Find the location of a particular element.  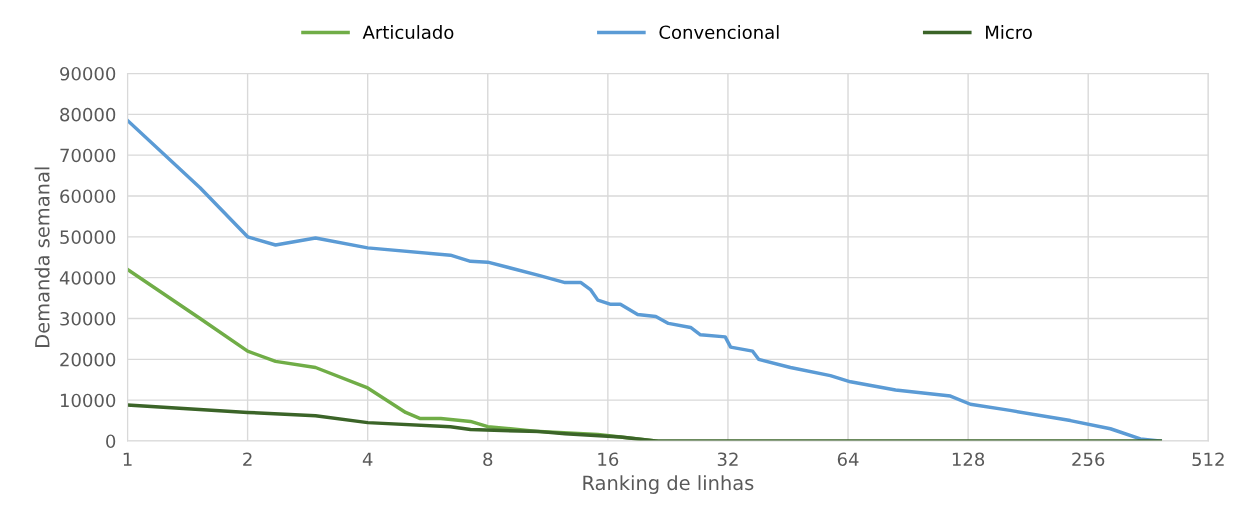

x-axis-title: Ranking de linhas is located at coordinates (668, 484).